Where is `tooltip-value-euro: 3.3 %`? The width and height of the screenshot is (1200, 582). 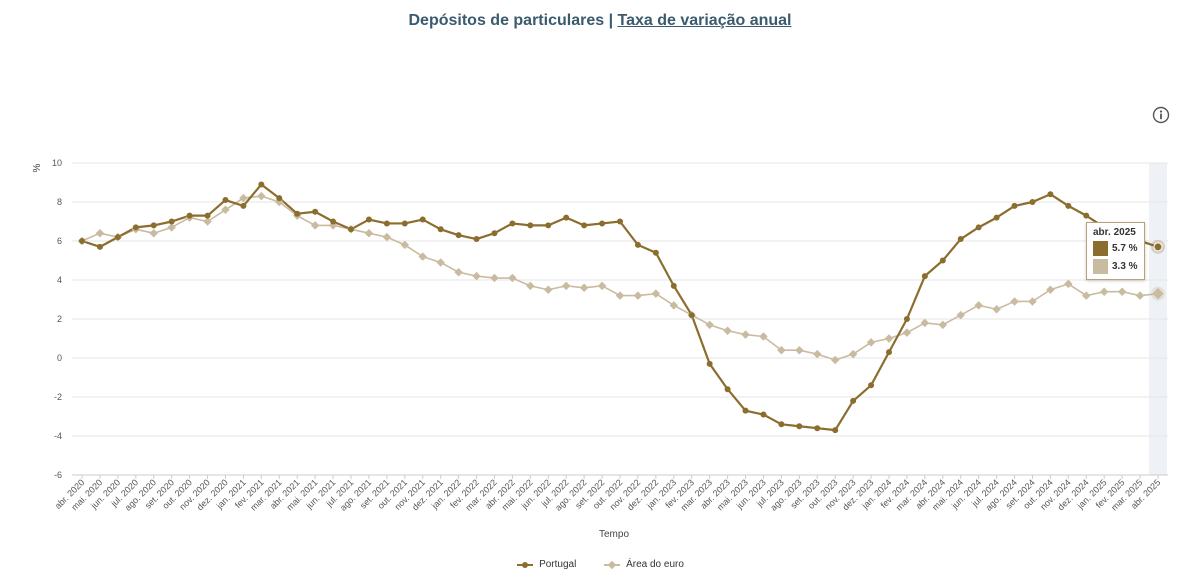 tooltip-value-euro: 3.3 % is located at coordinates (1125, 266).